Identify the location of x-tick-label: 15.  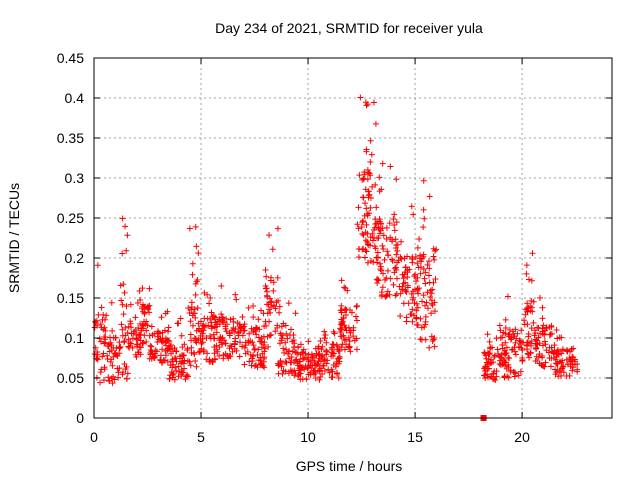
(415, 437).